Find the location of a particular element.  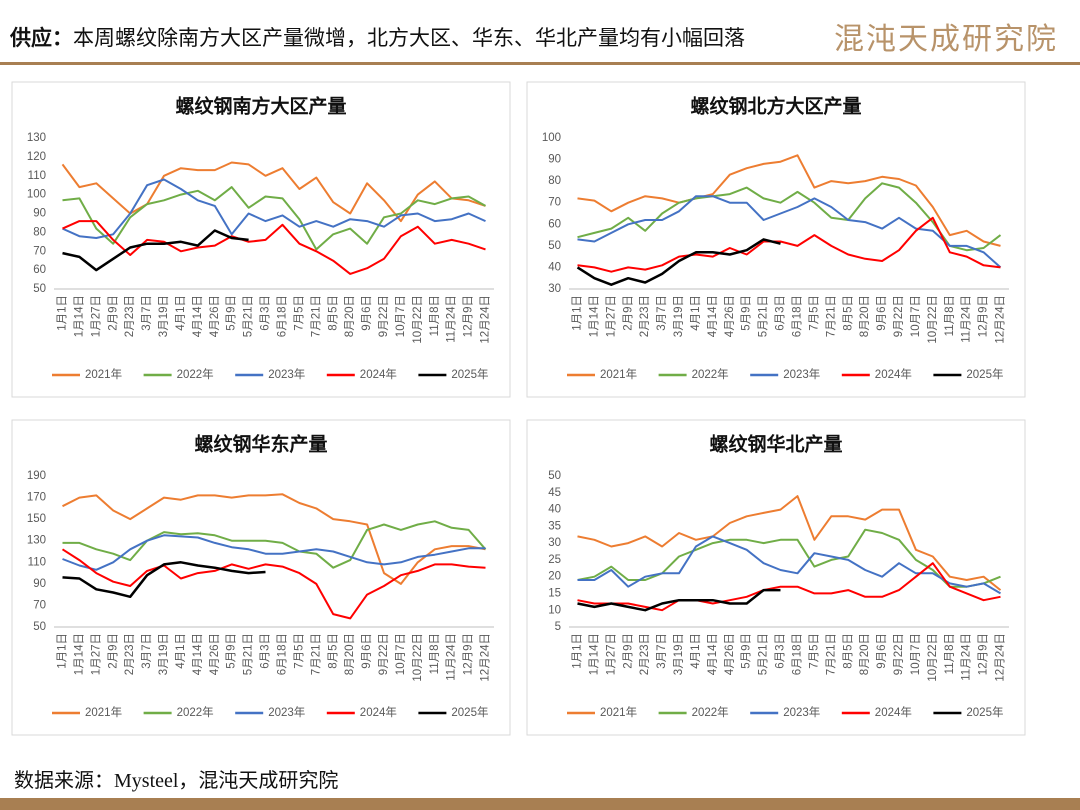

source: 数据来源：Mysteel，混沌天成研究院 is located at coordinates (176, 781).